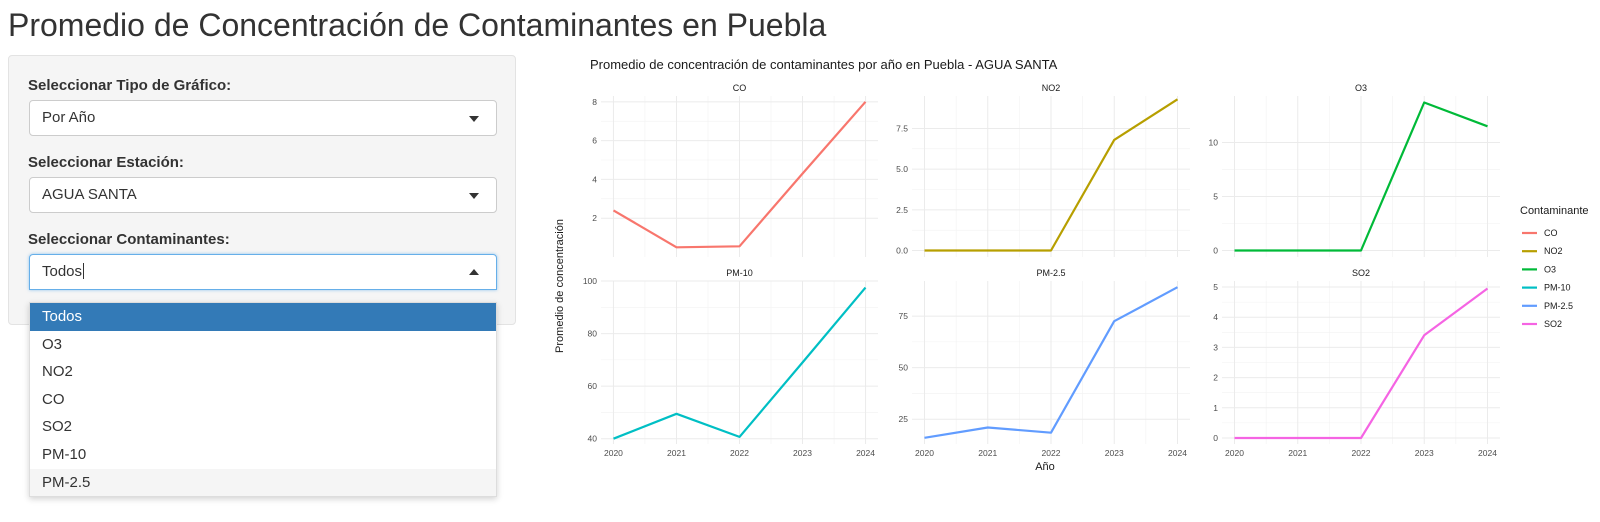 This screenshot has height=522, width=1600. What do you see at coordinates (1558, 306) in the screenshot?
I see `legend-item-label: PM-2.5` at bounding box center [1558, 306].